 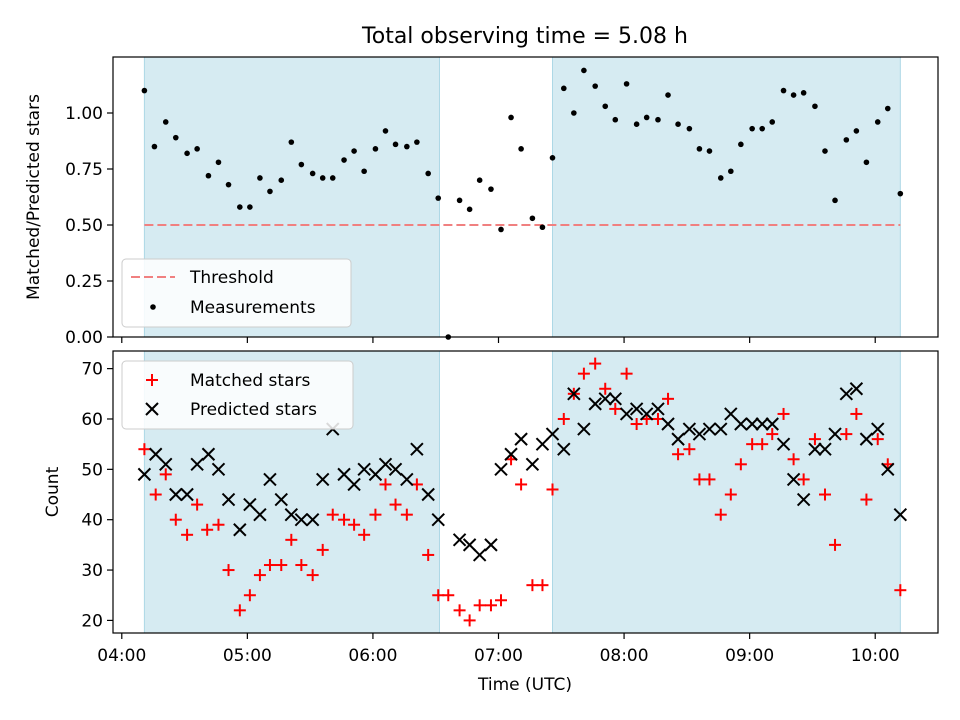 What do you see at coordinates (92, 621) in the screenshot?
I see `count-y-tick-label: 20` at bounding box center [92, 621].